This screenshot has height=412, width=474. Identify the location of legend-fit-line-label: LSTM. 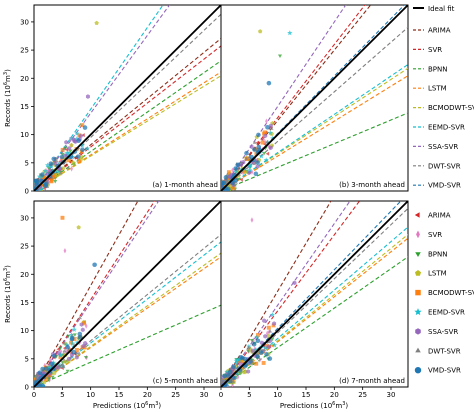
(437, 89).